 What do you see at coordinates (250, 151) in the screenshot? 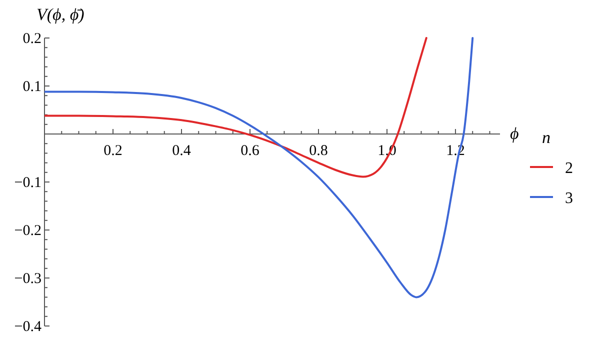
I see `x-tick-label: 0.6` at bounding box center [250, 151].